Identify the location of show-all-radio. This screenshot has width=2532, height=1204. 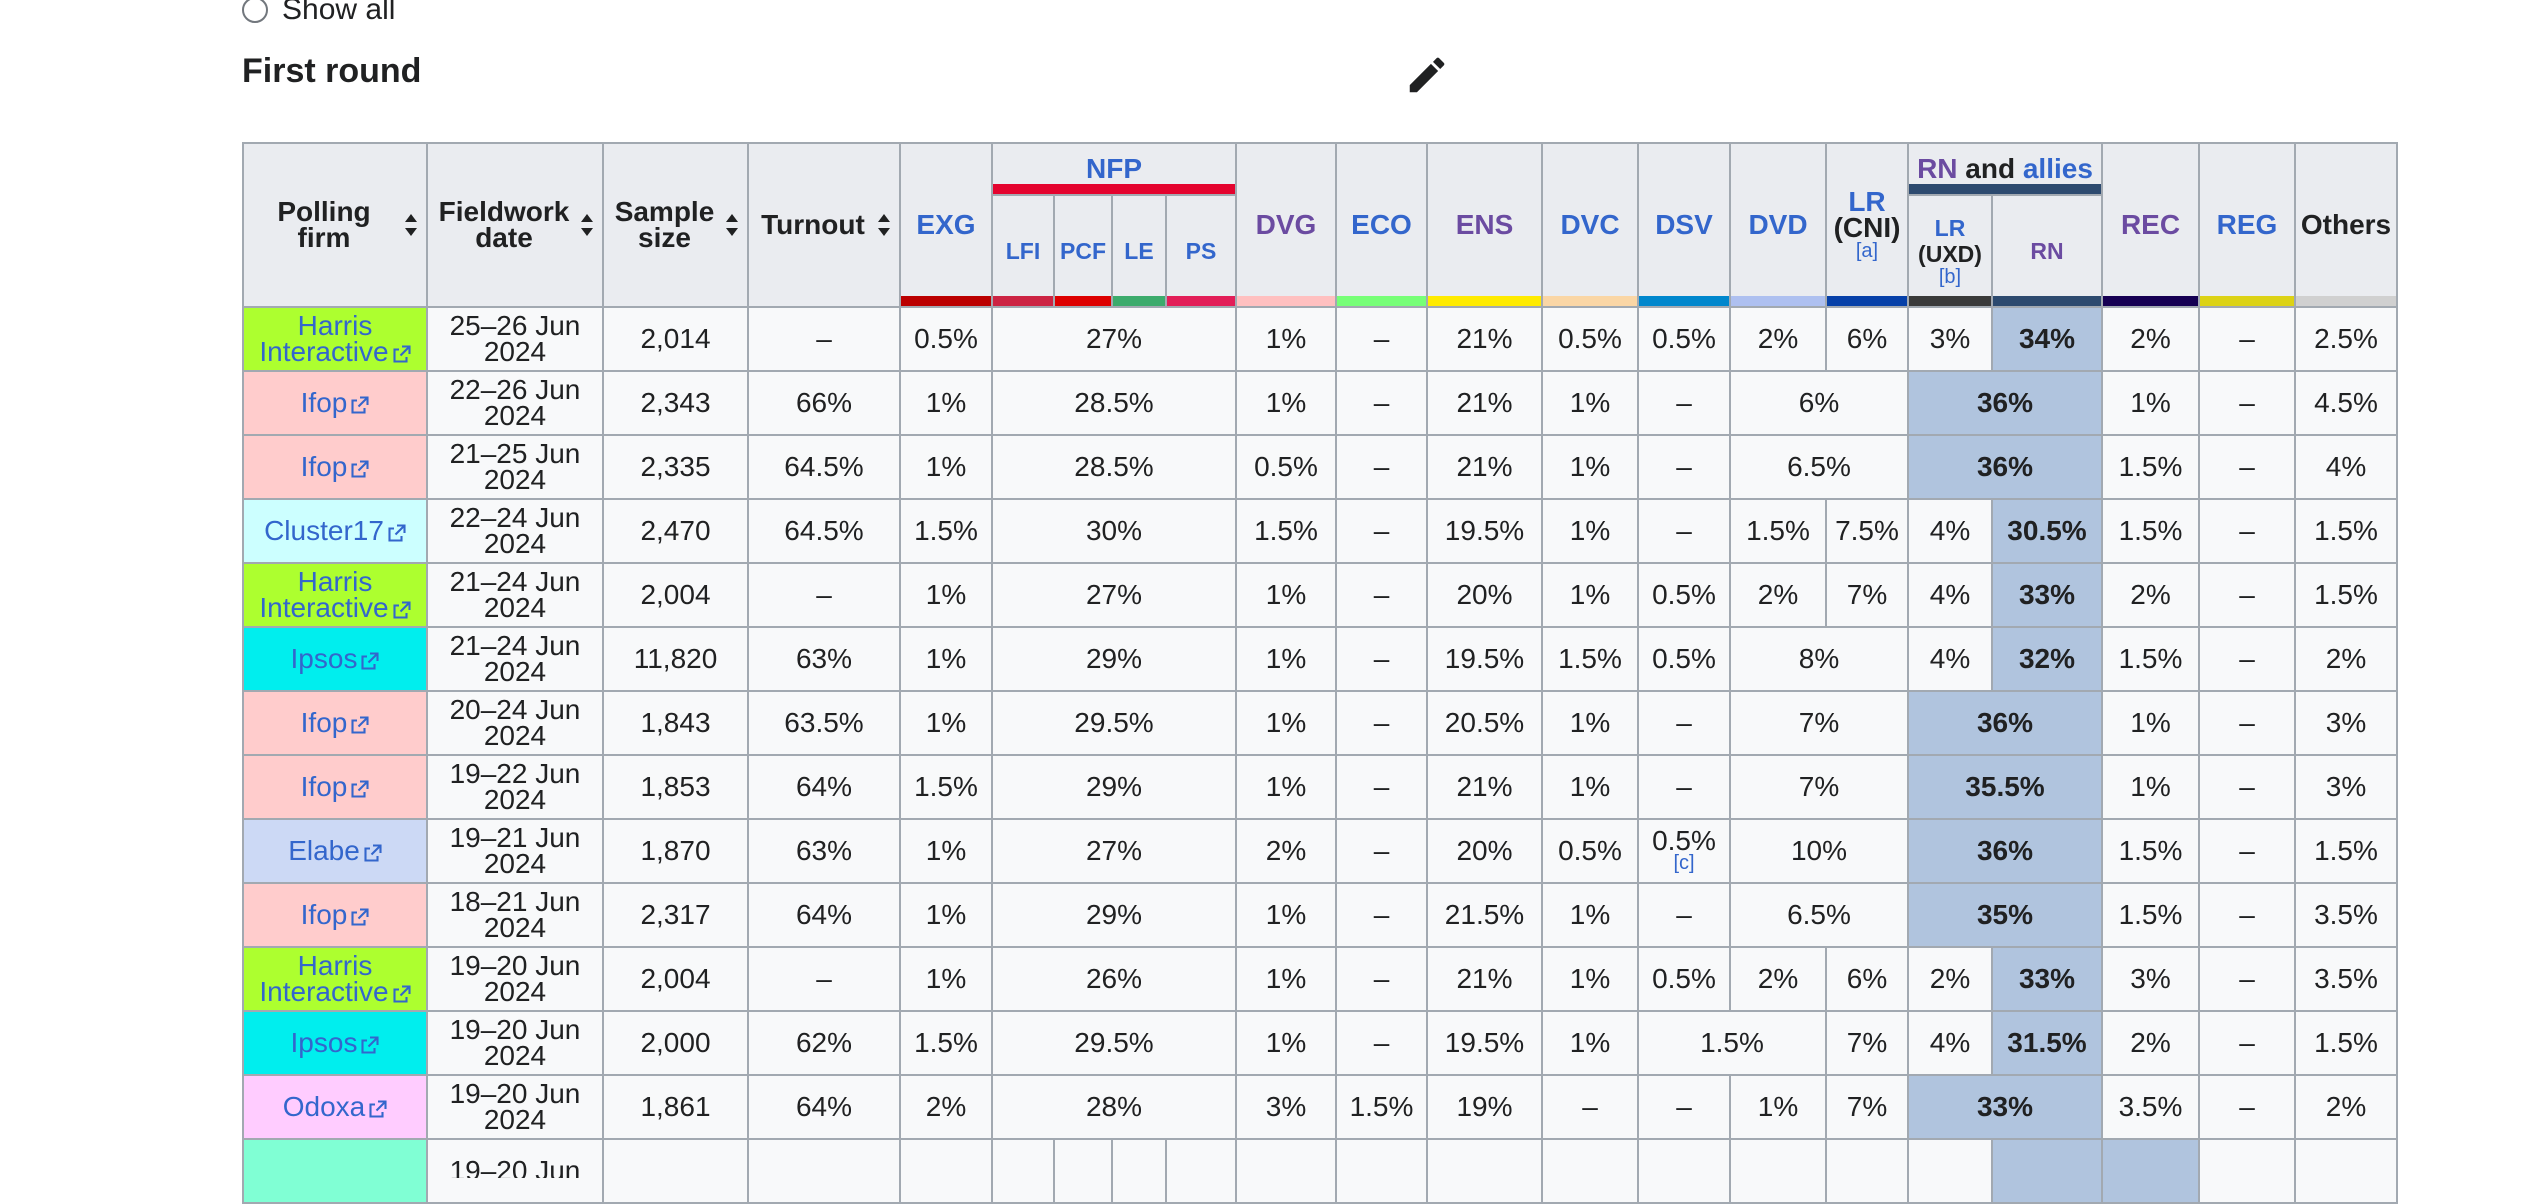
(255, 11).